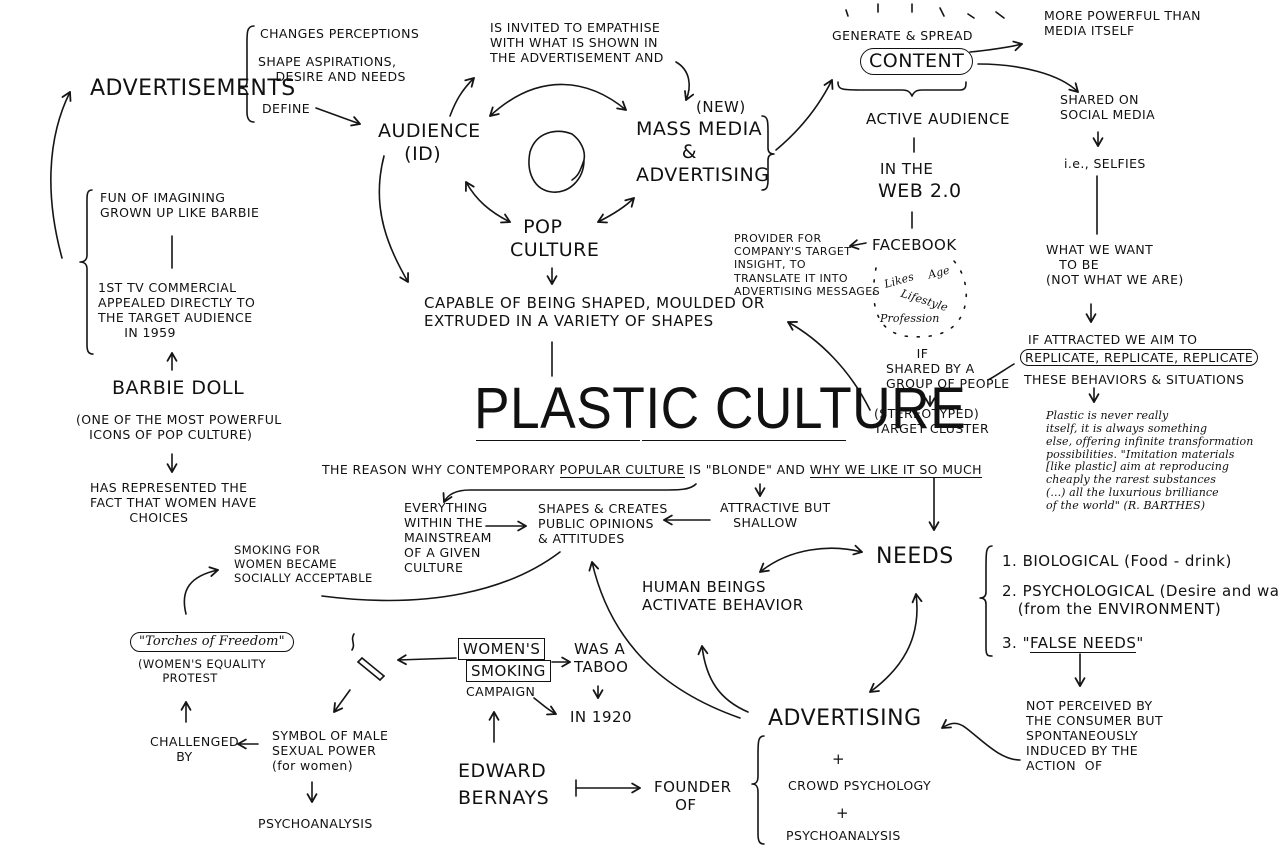  I want to click on title-underline-left, so click(558, 440).